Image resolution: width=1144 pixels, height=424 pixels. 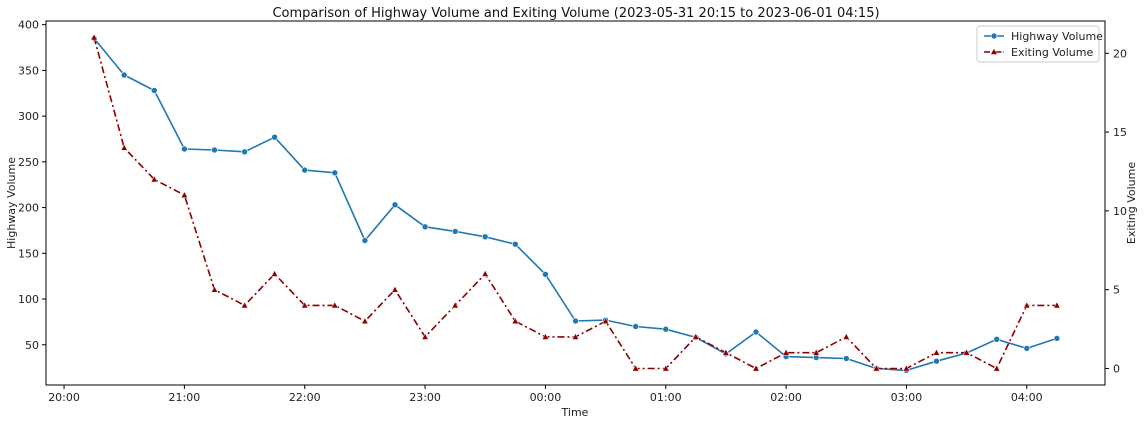 I want to click on legend-marker-highway-volume, so click(x=994, y=36).